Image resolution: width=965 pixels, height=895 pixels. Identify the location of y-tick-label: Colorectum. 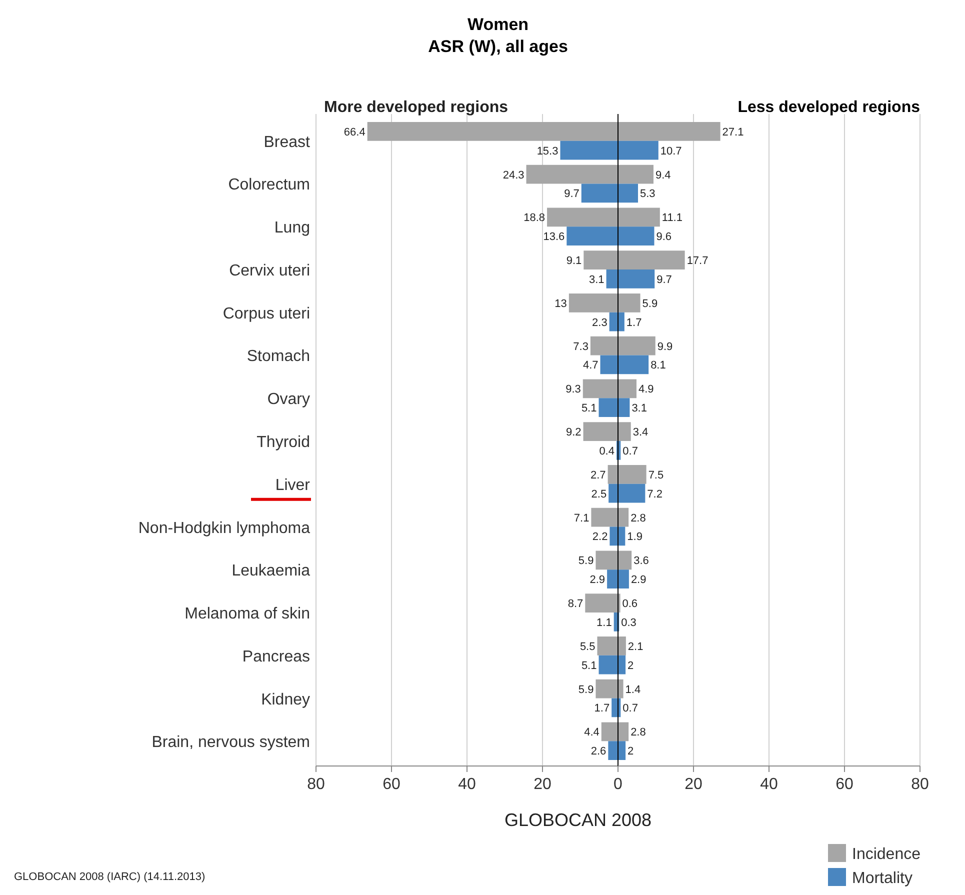
(269, 185).